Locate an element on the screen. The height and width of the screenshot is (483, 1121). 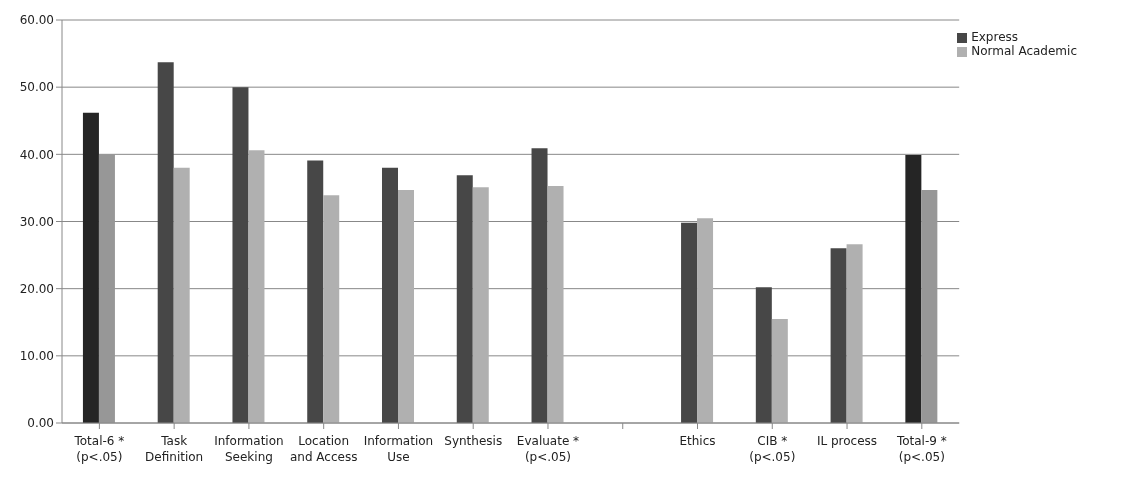
y-tick-label: 30.00 is located at coordinates (36, 221).